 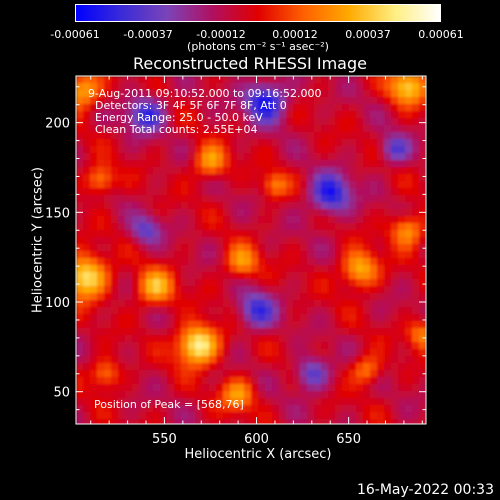 What do you see at coordinates (348, 439) in the screenshot?
I see `x-tick-label: 650` at bounding box center [348, 439].